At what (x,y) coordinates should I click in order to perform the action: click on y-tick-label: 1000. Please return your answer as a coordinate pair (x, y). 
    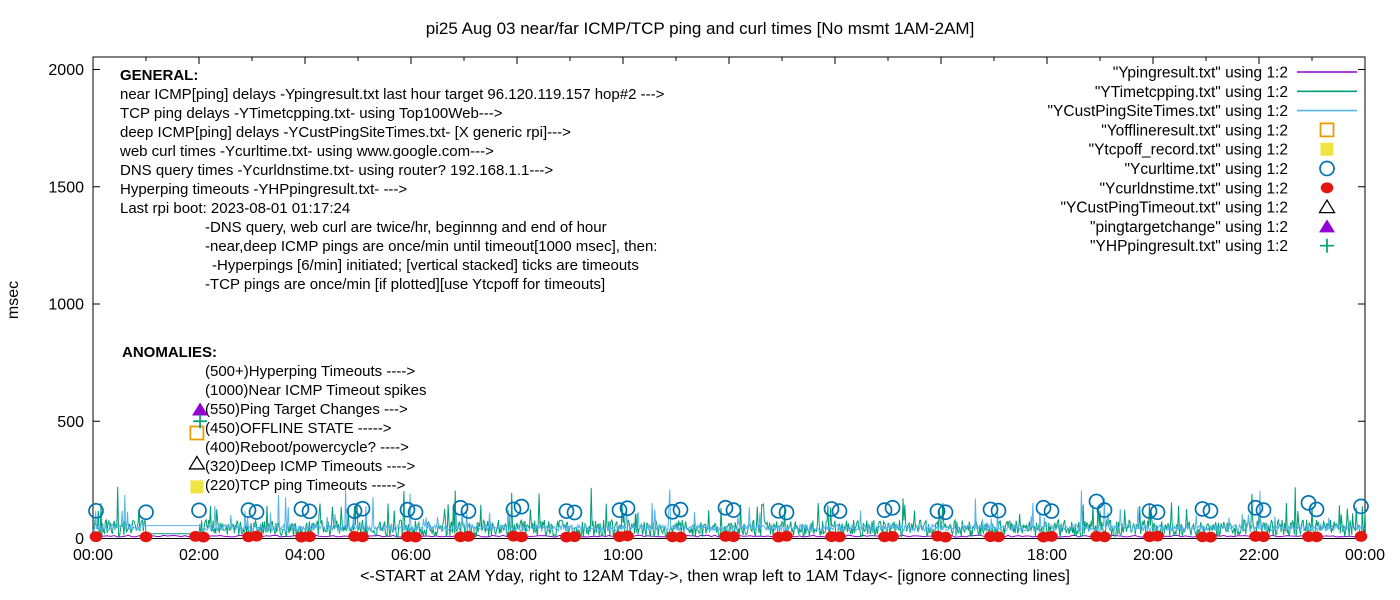
    Looking at the image, I should click on (66, 305).